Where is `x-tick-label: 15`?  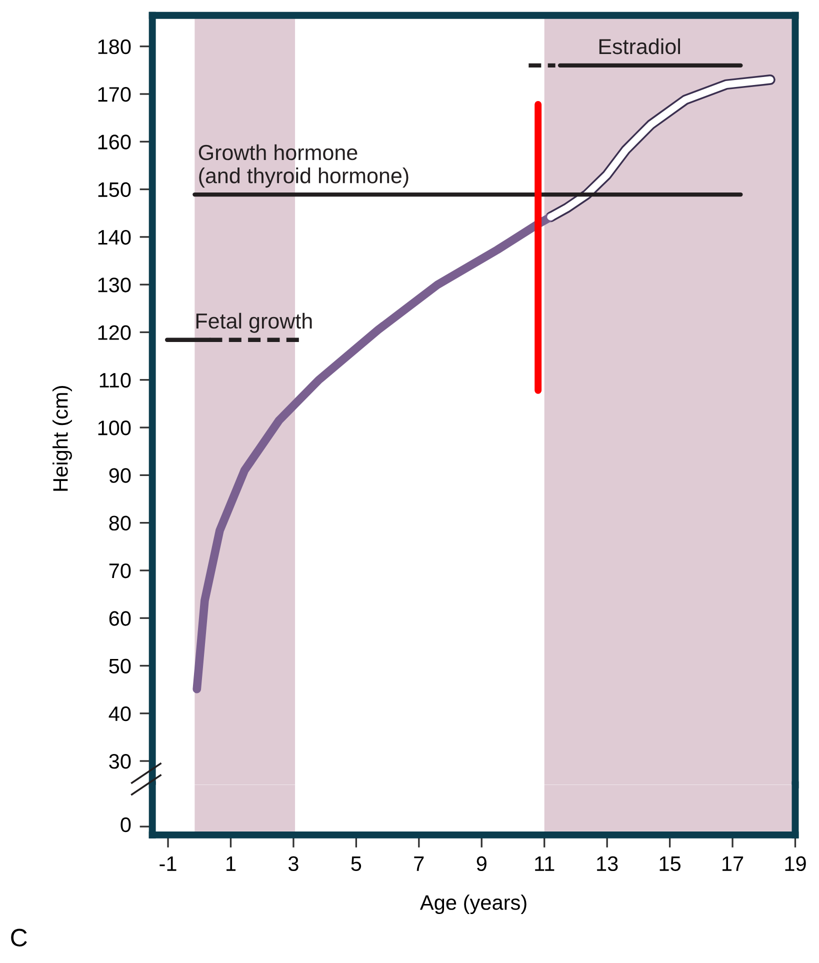 x-tick-label: 15 is located at coordinates (670, 864).